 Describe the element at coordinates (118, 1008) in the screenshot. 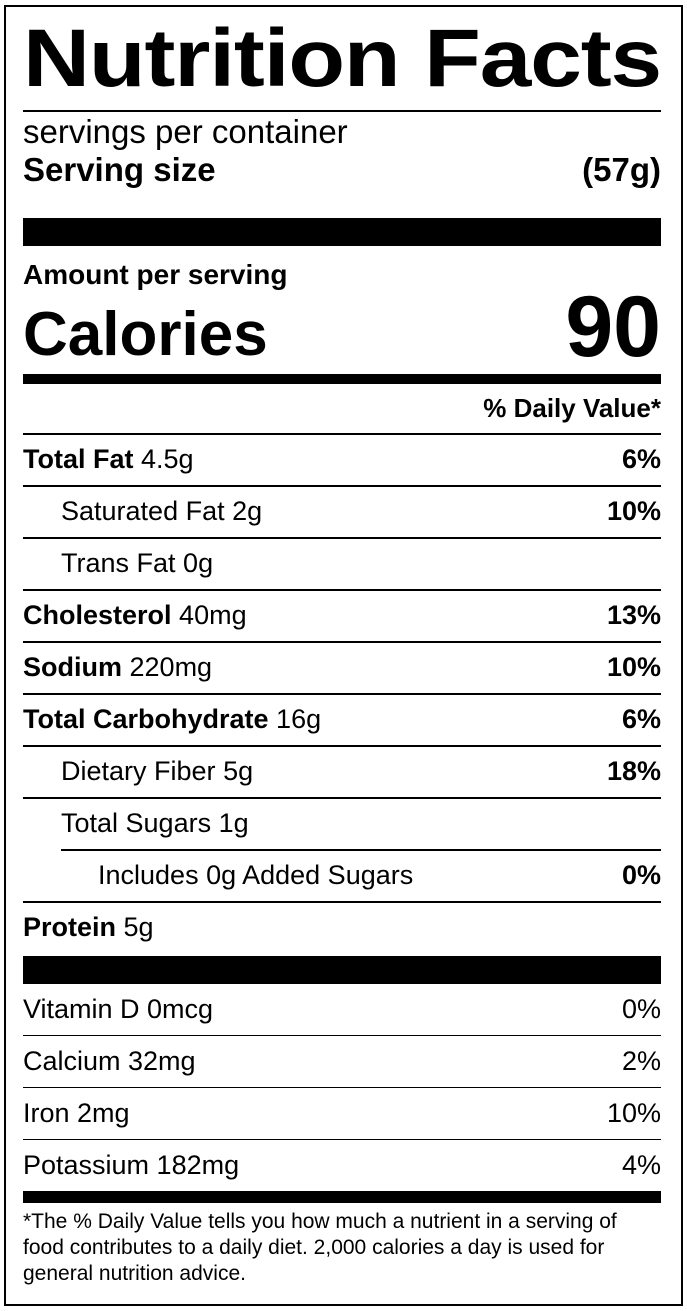

I see `micronutrient-label: Vitamin D 0mcg` at that location.